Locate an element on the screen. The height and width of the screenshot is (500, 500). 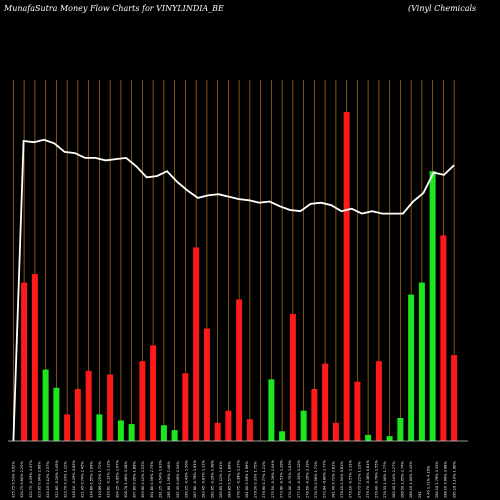
x-tick-label: 287.90 -0.79% 1.91% is located at coordinates (195, 478).